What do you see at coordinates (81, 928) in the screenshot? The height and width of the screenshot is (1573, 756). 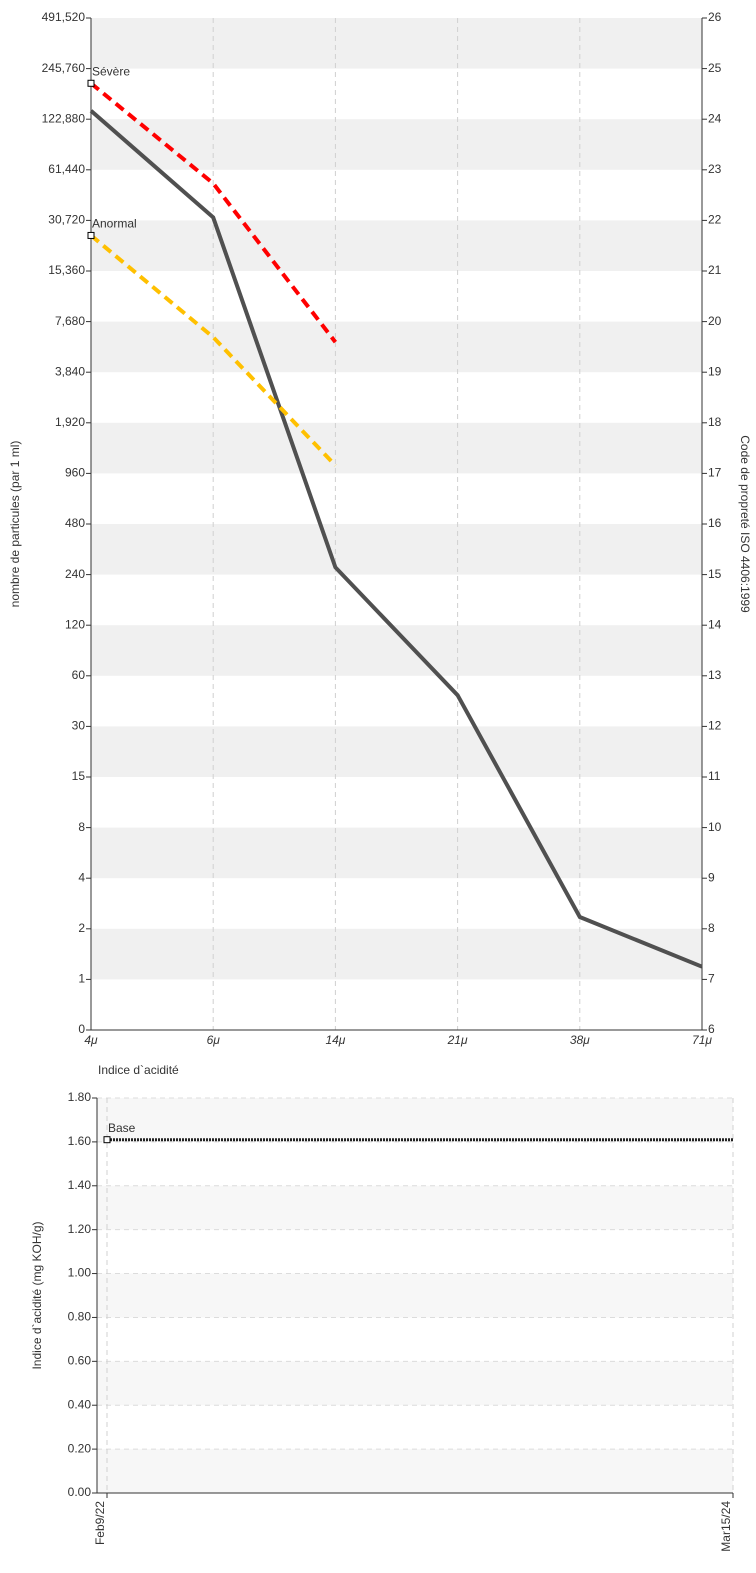 I see `y-tick-label: 2` at bounding box center [81, 928].